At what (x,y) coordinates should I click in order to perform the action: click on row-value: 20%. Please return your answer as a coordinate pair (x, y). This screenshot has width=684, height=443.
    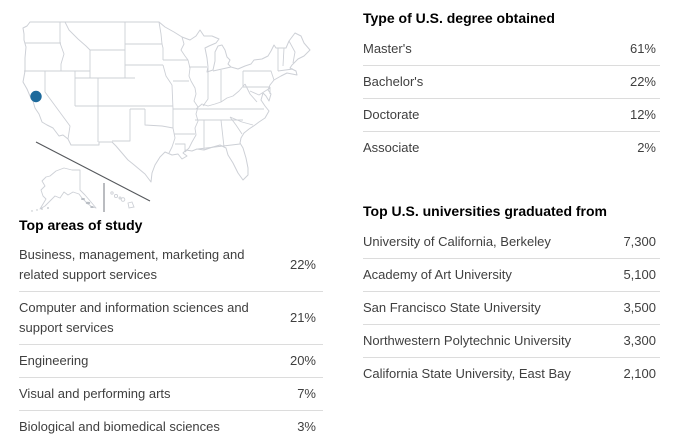
    Looking at the image, I should click on (302, 360).